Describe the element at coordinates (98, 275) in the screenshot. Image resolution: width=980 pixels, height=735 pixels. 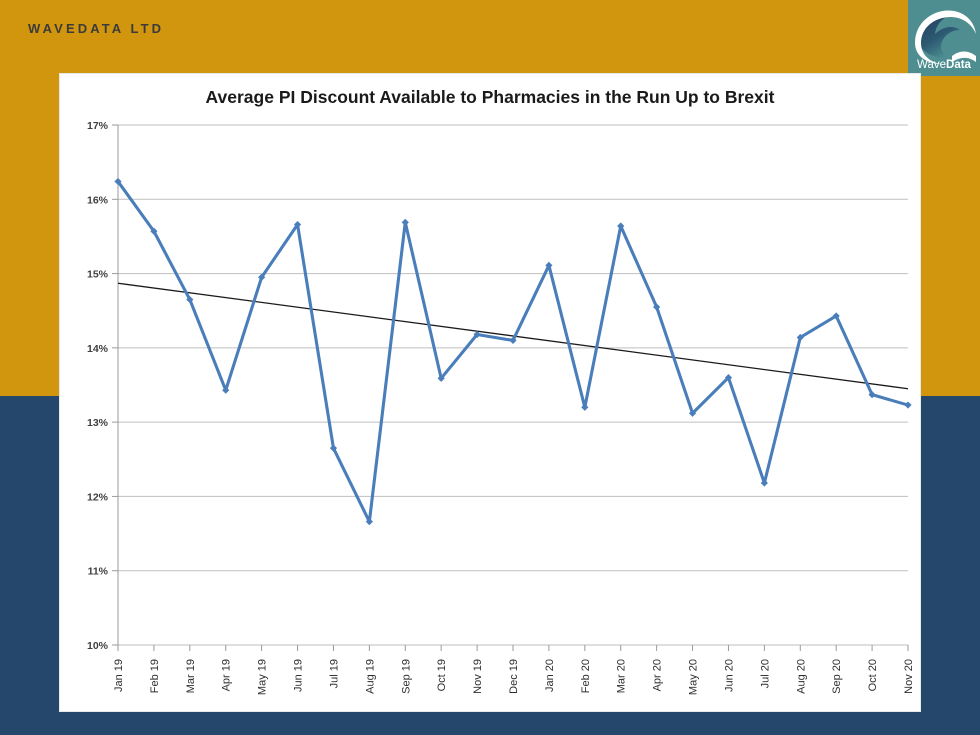
I see `svg-text: 15%` at that location.